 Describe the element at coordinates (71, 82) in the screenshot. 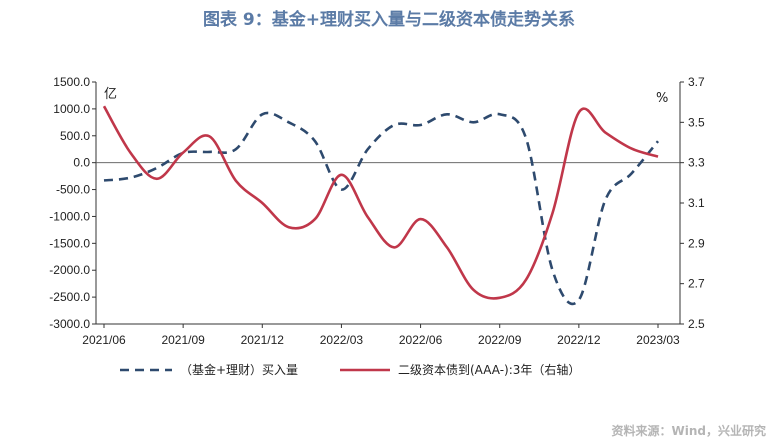

I see `left-tick-label: 1500.0` at that location.